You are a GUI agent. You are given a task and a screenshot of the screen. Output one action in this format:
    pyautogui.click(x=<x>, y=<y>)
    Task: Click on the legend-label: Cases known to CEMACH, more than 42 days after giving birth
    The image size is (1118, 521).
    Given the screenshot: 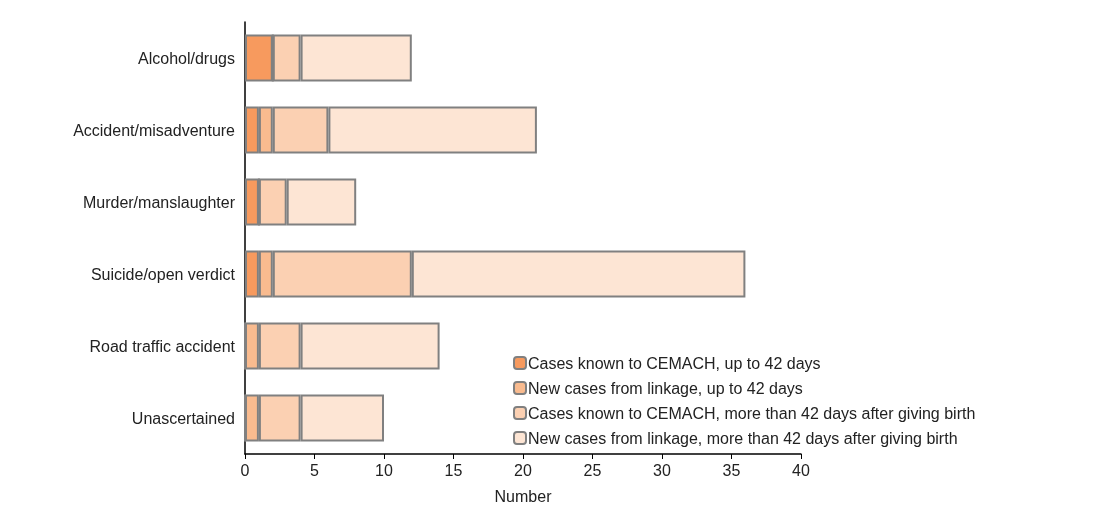 What is the action you would take?
    pyautogui.click(x=752, y=413)
    